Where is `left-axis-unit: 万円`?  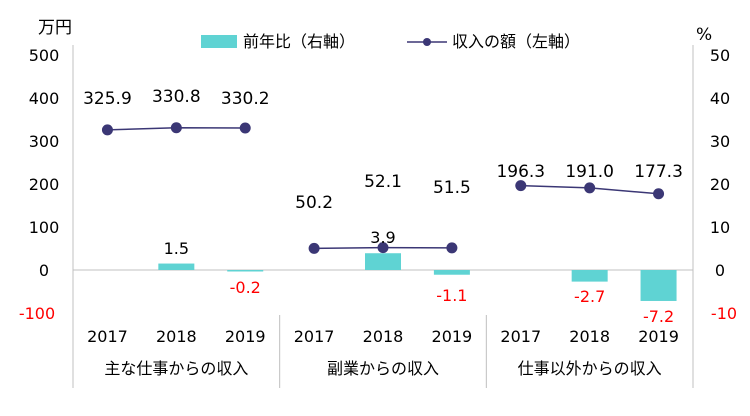
left-axis-unit: 万円 is located at coordinates (55, 28).